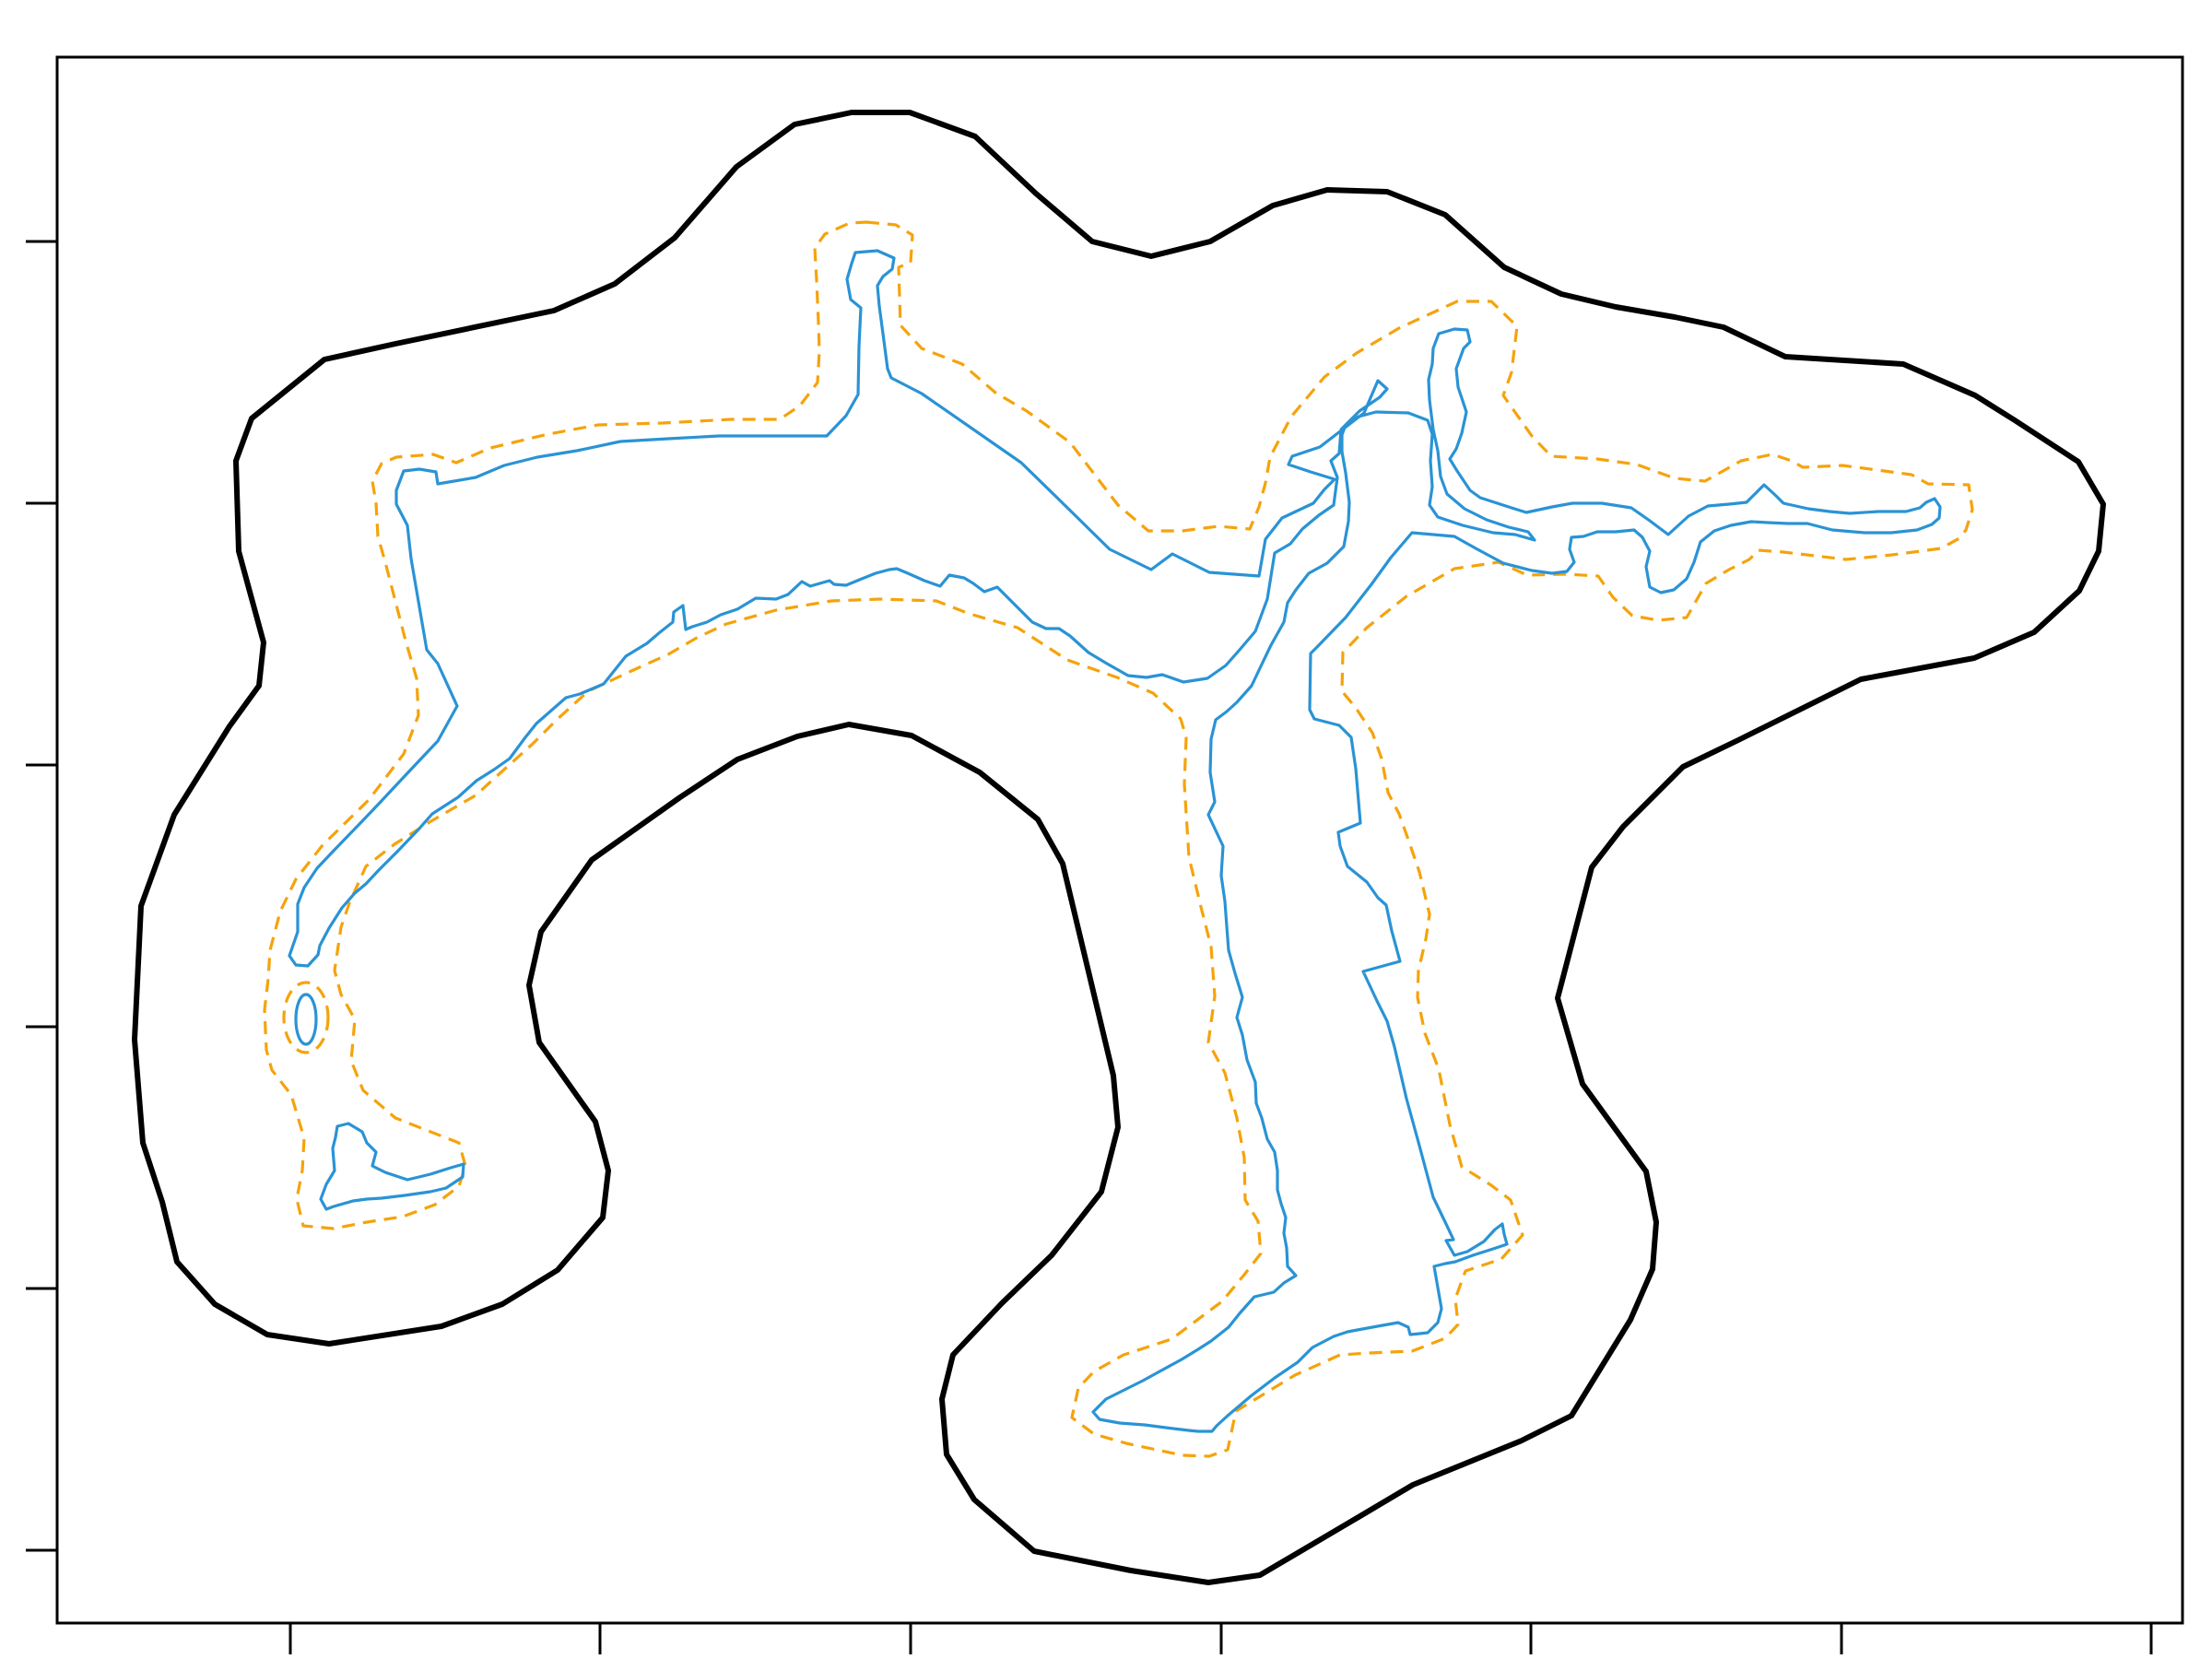  I want to click on x-axis-ticks, so click(1220, 1638).